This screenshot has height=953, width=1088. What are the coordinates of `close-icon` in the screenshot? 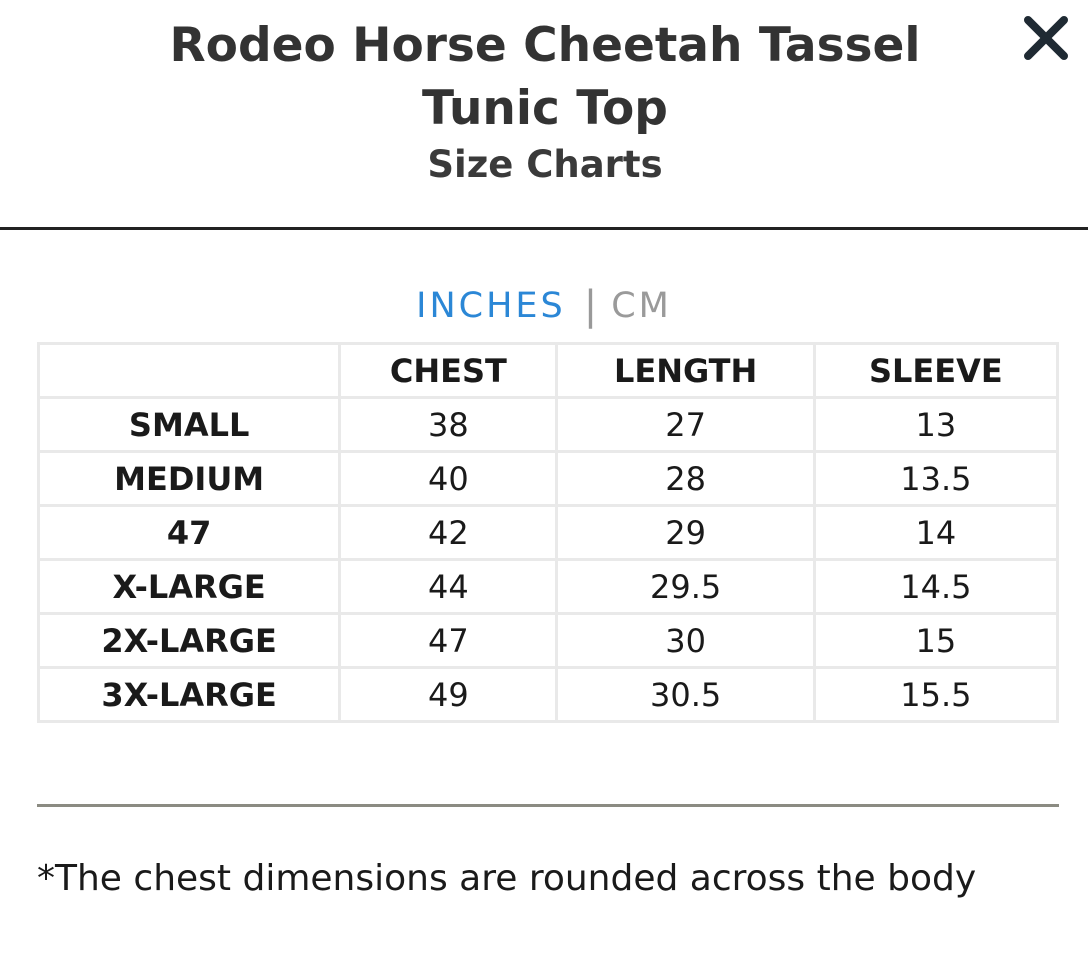 It's located at (1046, 38).